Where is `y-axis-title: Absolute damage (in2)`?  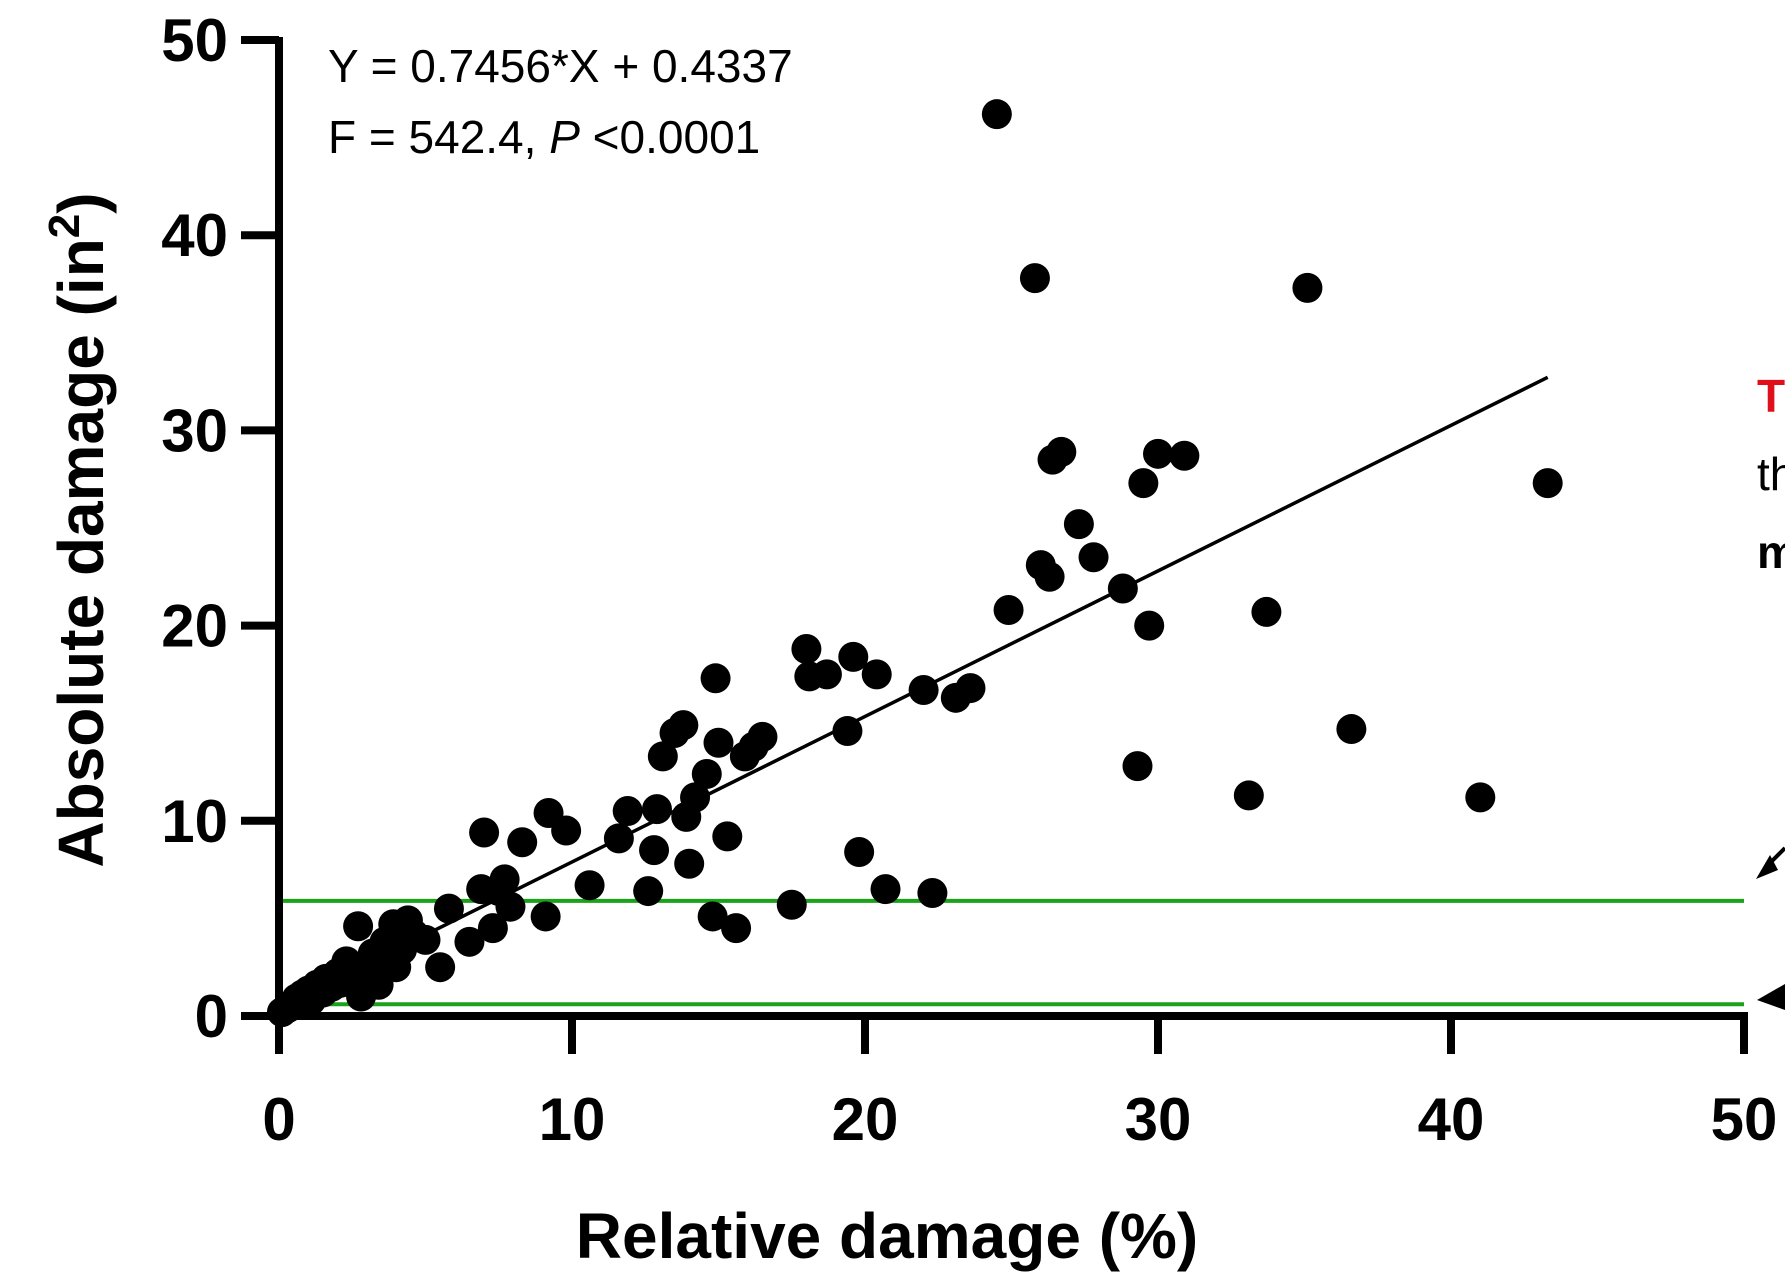
y-axis-title: Absolute damage (in2) is located at coordinates (79, 529).